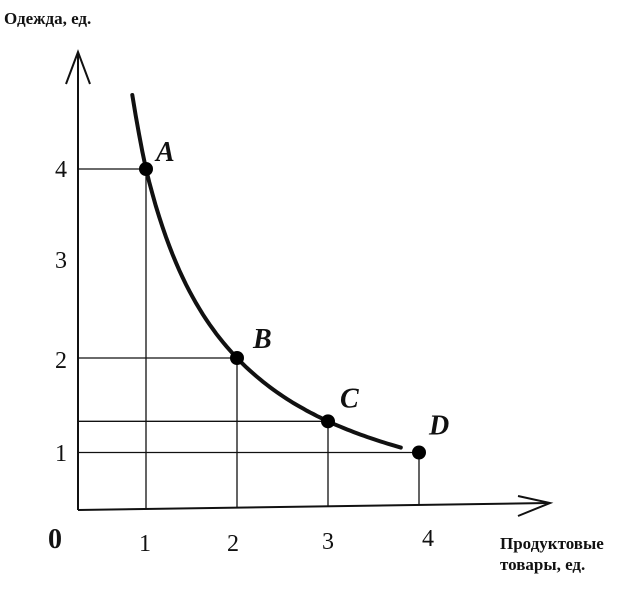 The width and height of the screenshot is (639, 600). What do you see at coordinates (61, 261) in the screenshot?
I see `y-tick-label-3: 3` at bounding box center [61, 261].